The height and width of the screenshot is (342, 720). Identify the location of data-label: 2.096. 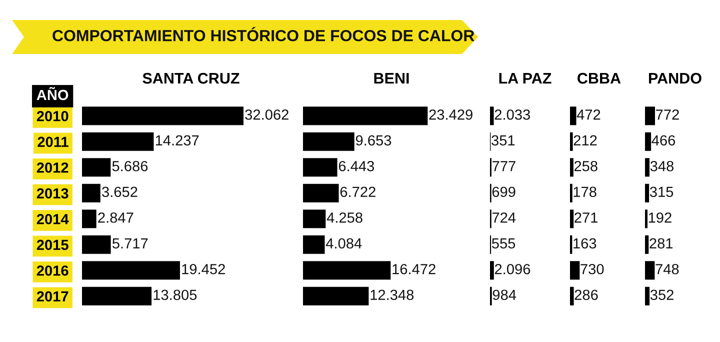
(512, 269).